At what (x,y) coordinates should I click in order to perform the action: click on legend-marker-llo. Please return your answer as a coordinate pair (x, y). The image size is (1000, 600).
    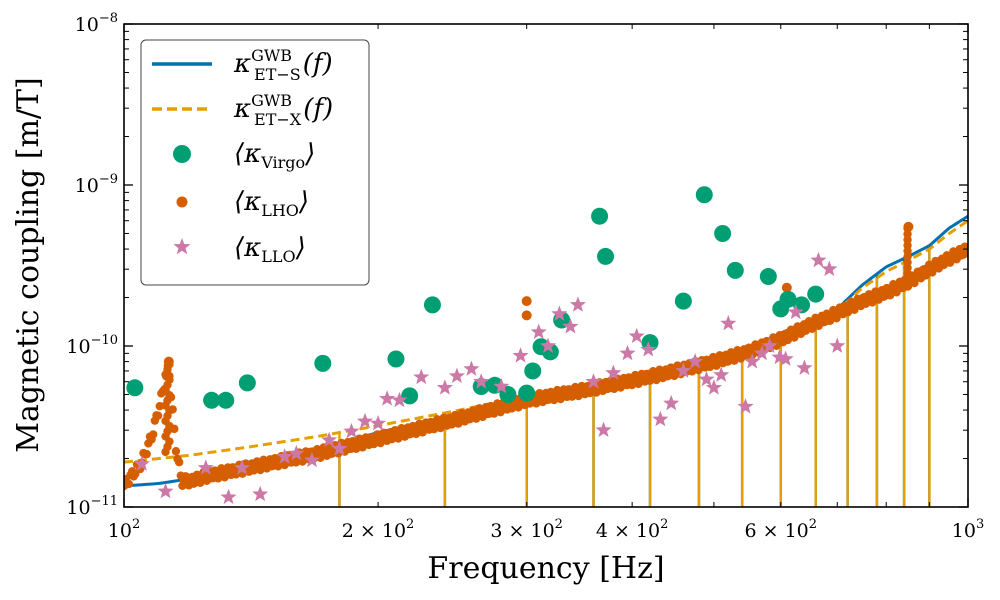
    Looking at the image, I should click on (182, 246).